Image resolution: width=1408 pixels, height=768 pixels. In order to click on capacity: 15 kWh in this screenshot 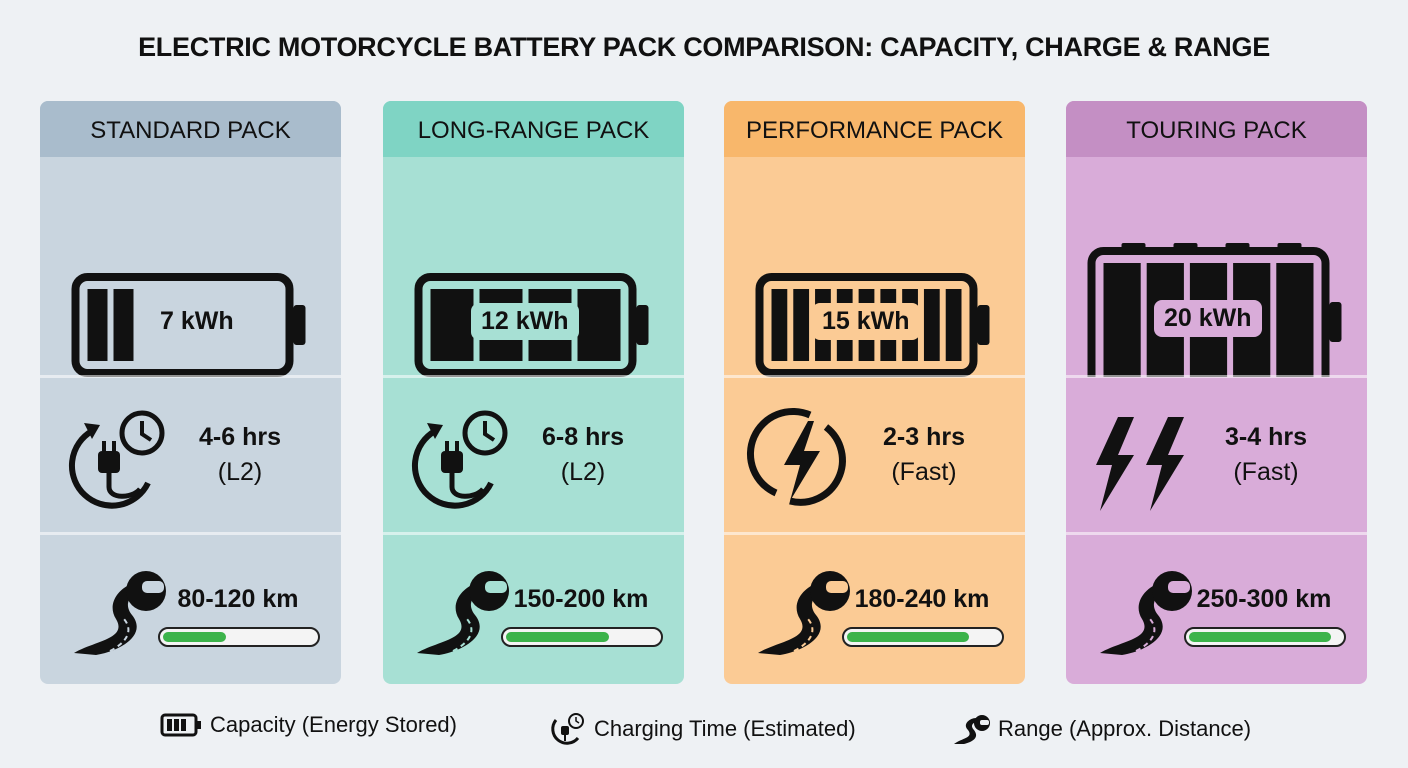, I will do `click(866, 321)`.